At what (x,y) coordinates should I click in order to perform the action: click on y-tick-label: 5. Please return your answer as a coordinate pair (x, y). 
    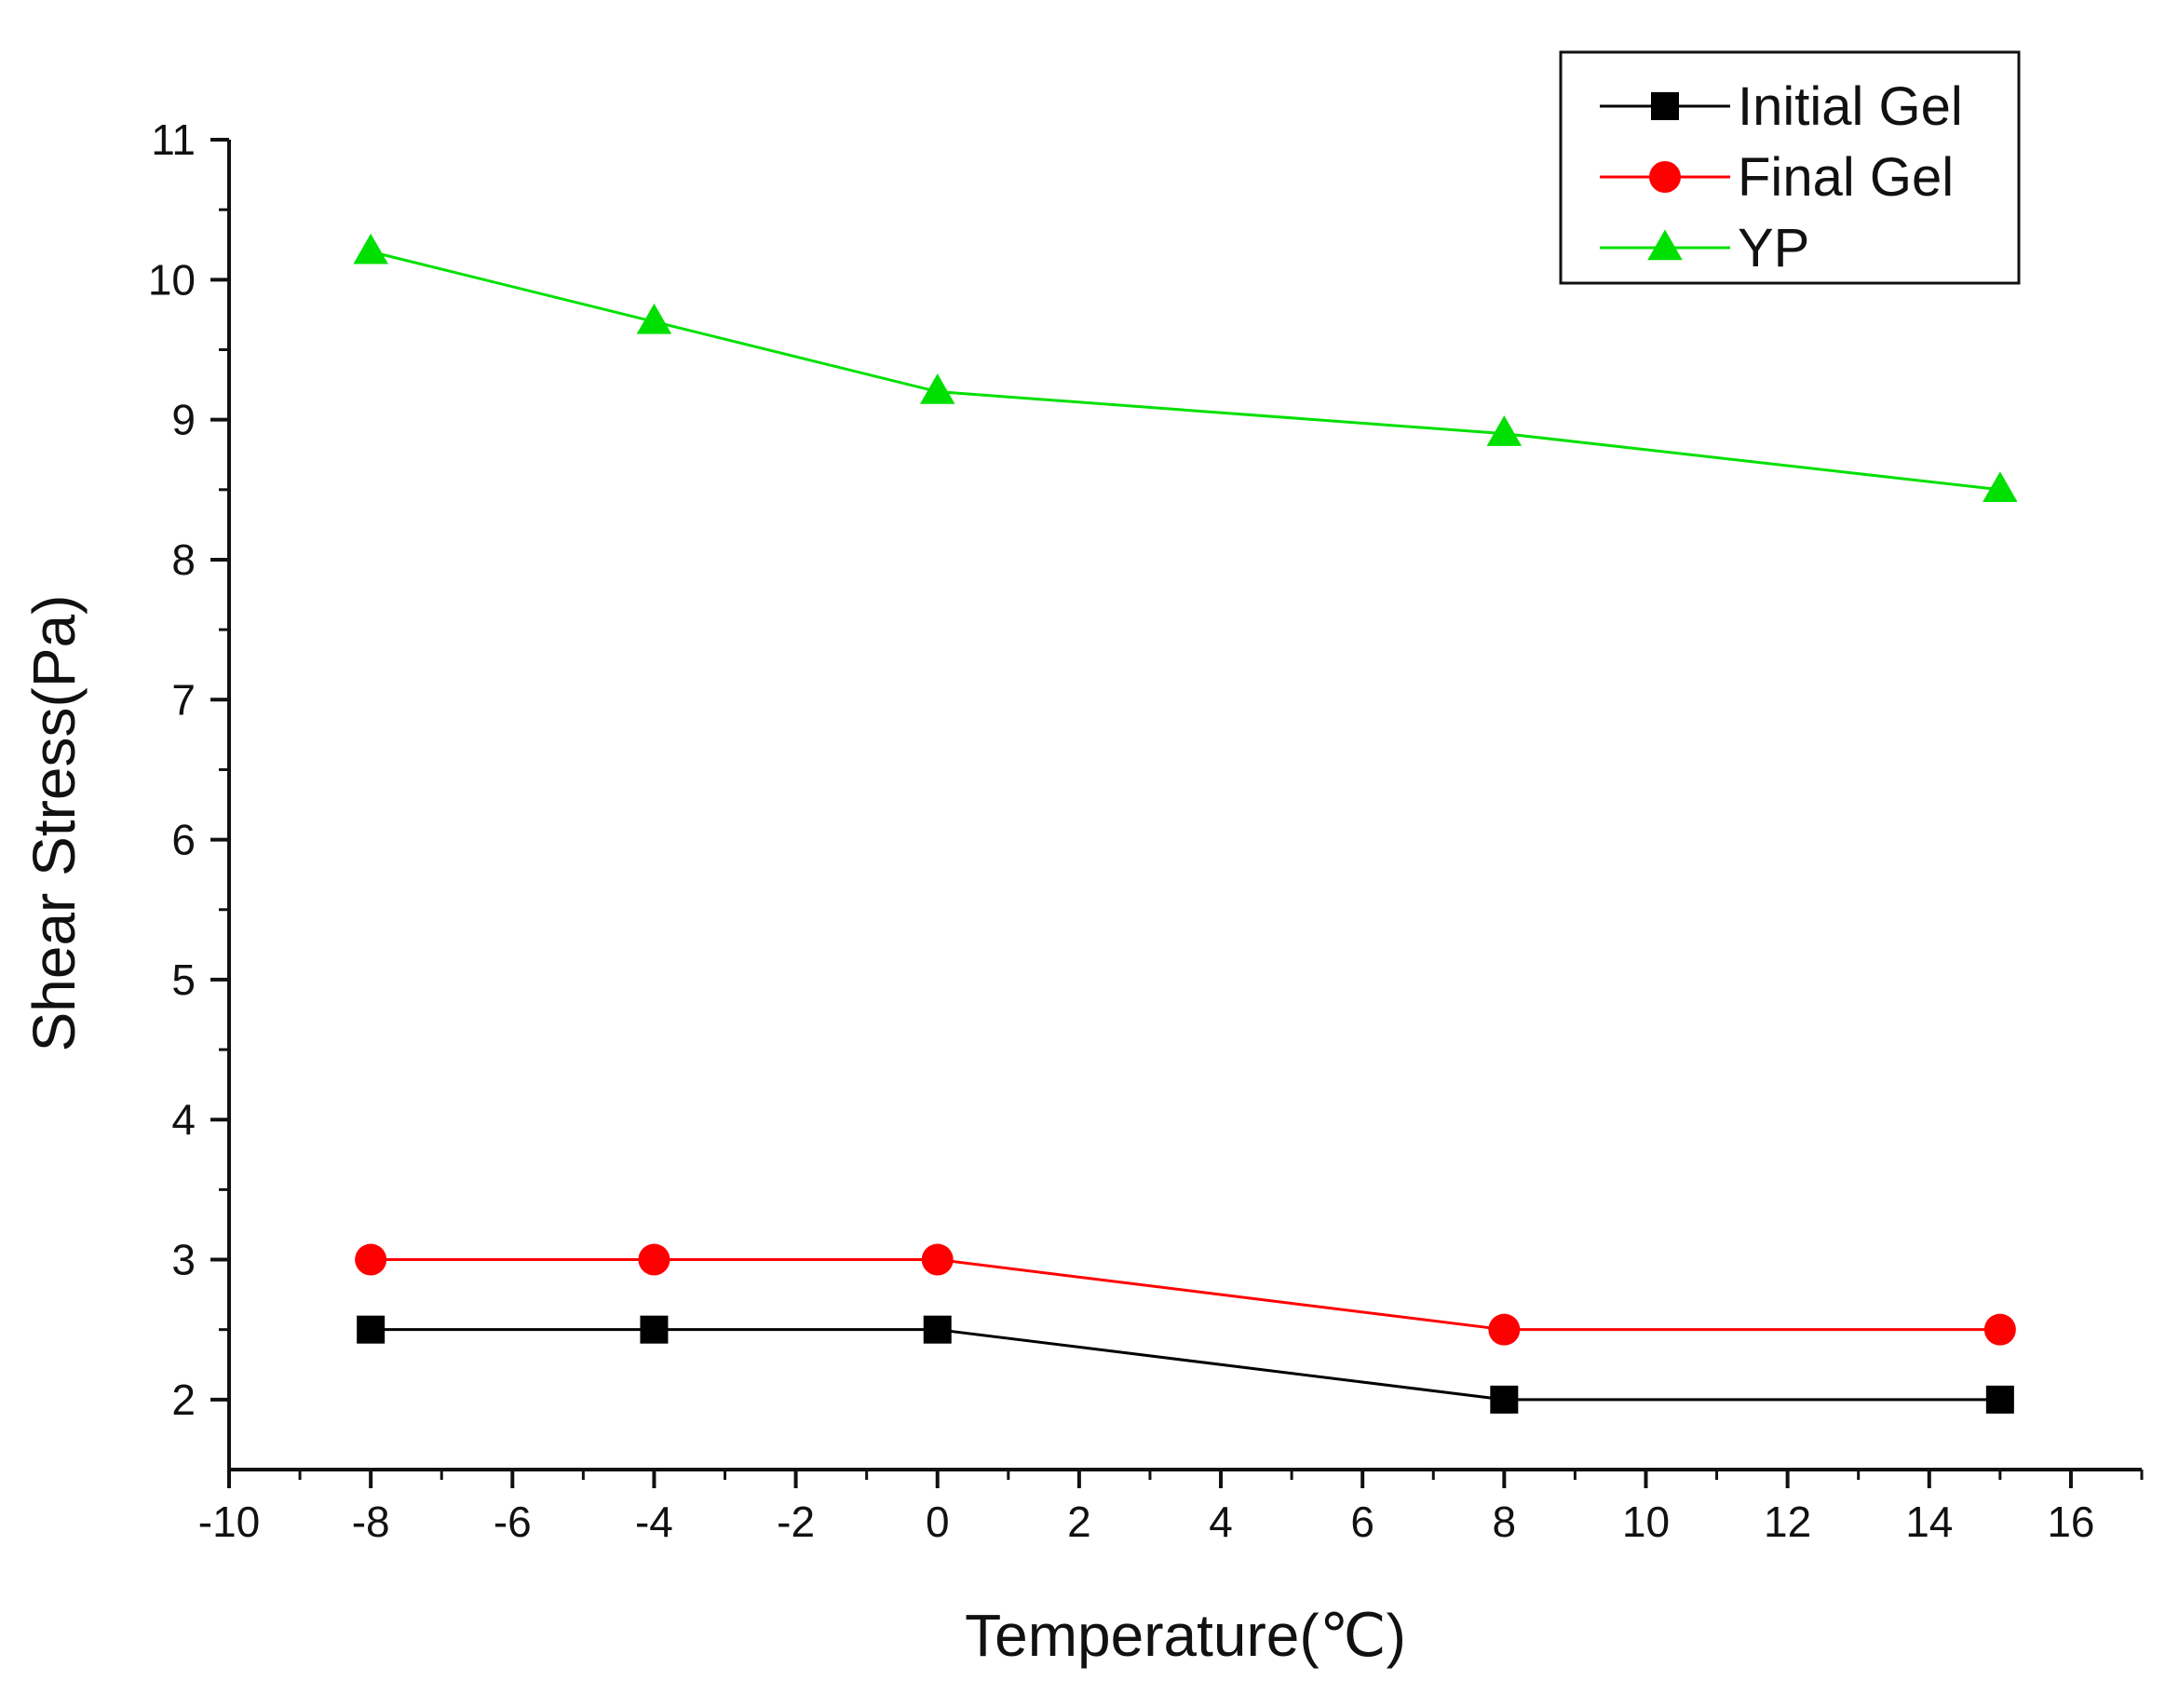
    Looking at the image, I should click on (183, 980).